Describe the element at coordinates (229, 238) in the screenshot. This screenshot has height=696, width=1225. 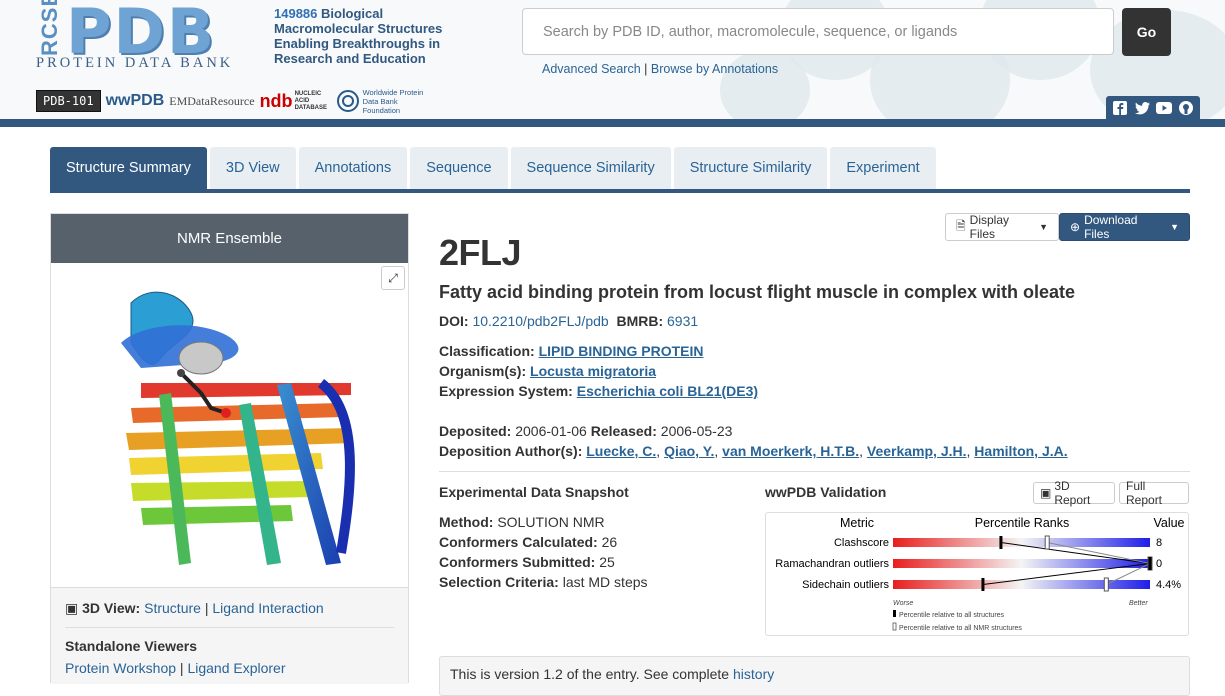
I see `panel-heading: NMR Ensemble` at that location.